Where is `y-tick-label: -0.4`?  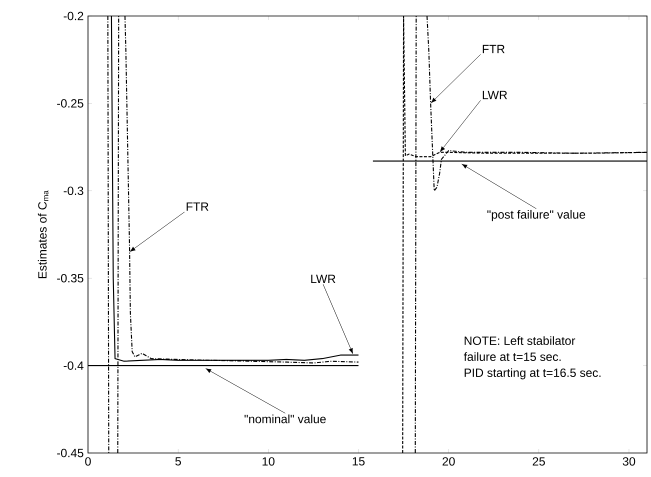
y-tick-label: -0.4 is located at coordinates (74, 365).